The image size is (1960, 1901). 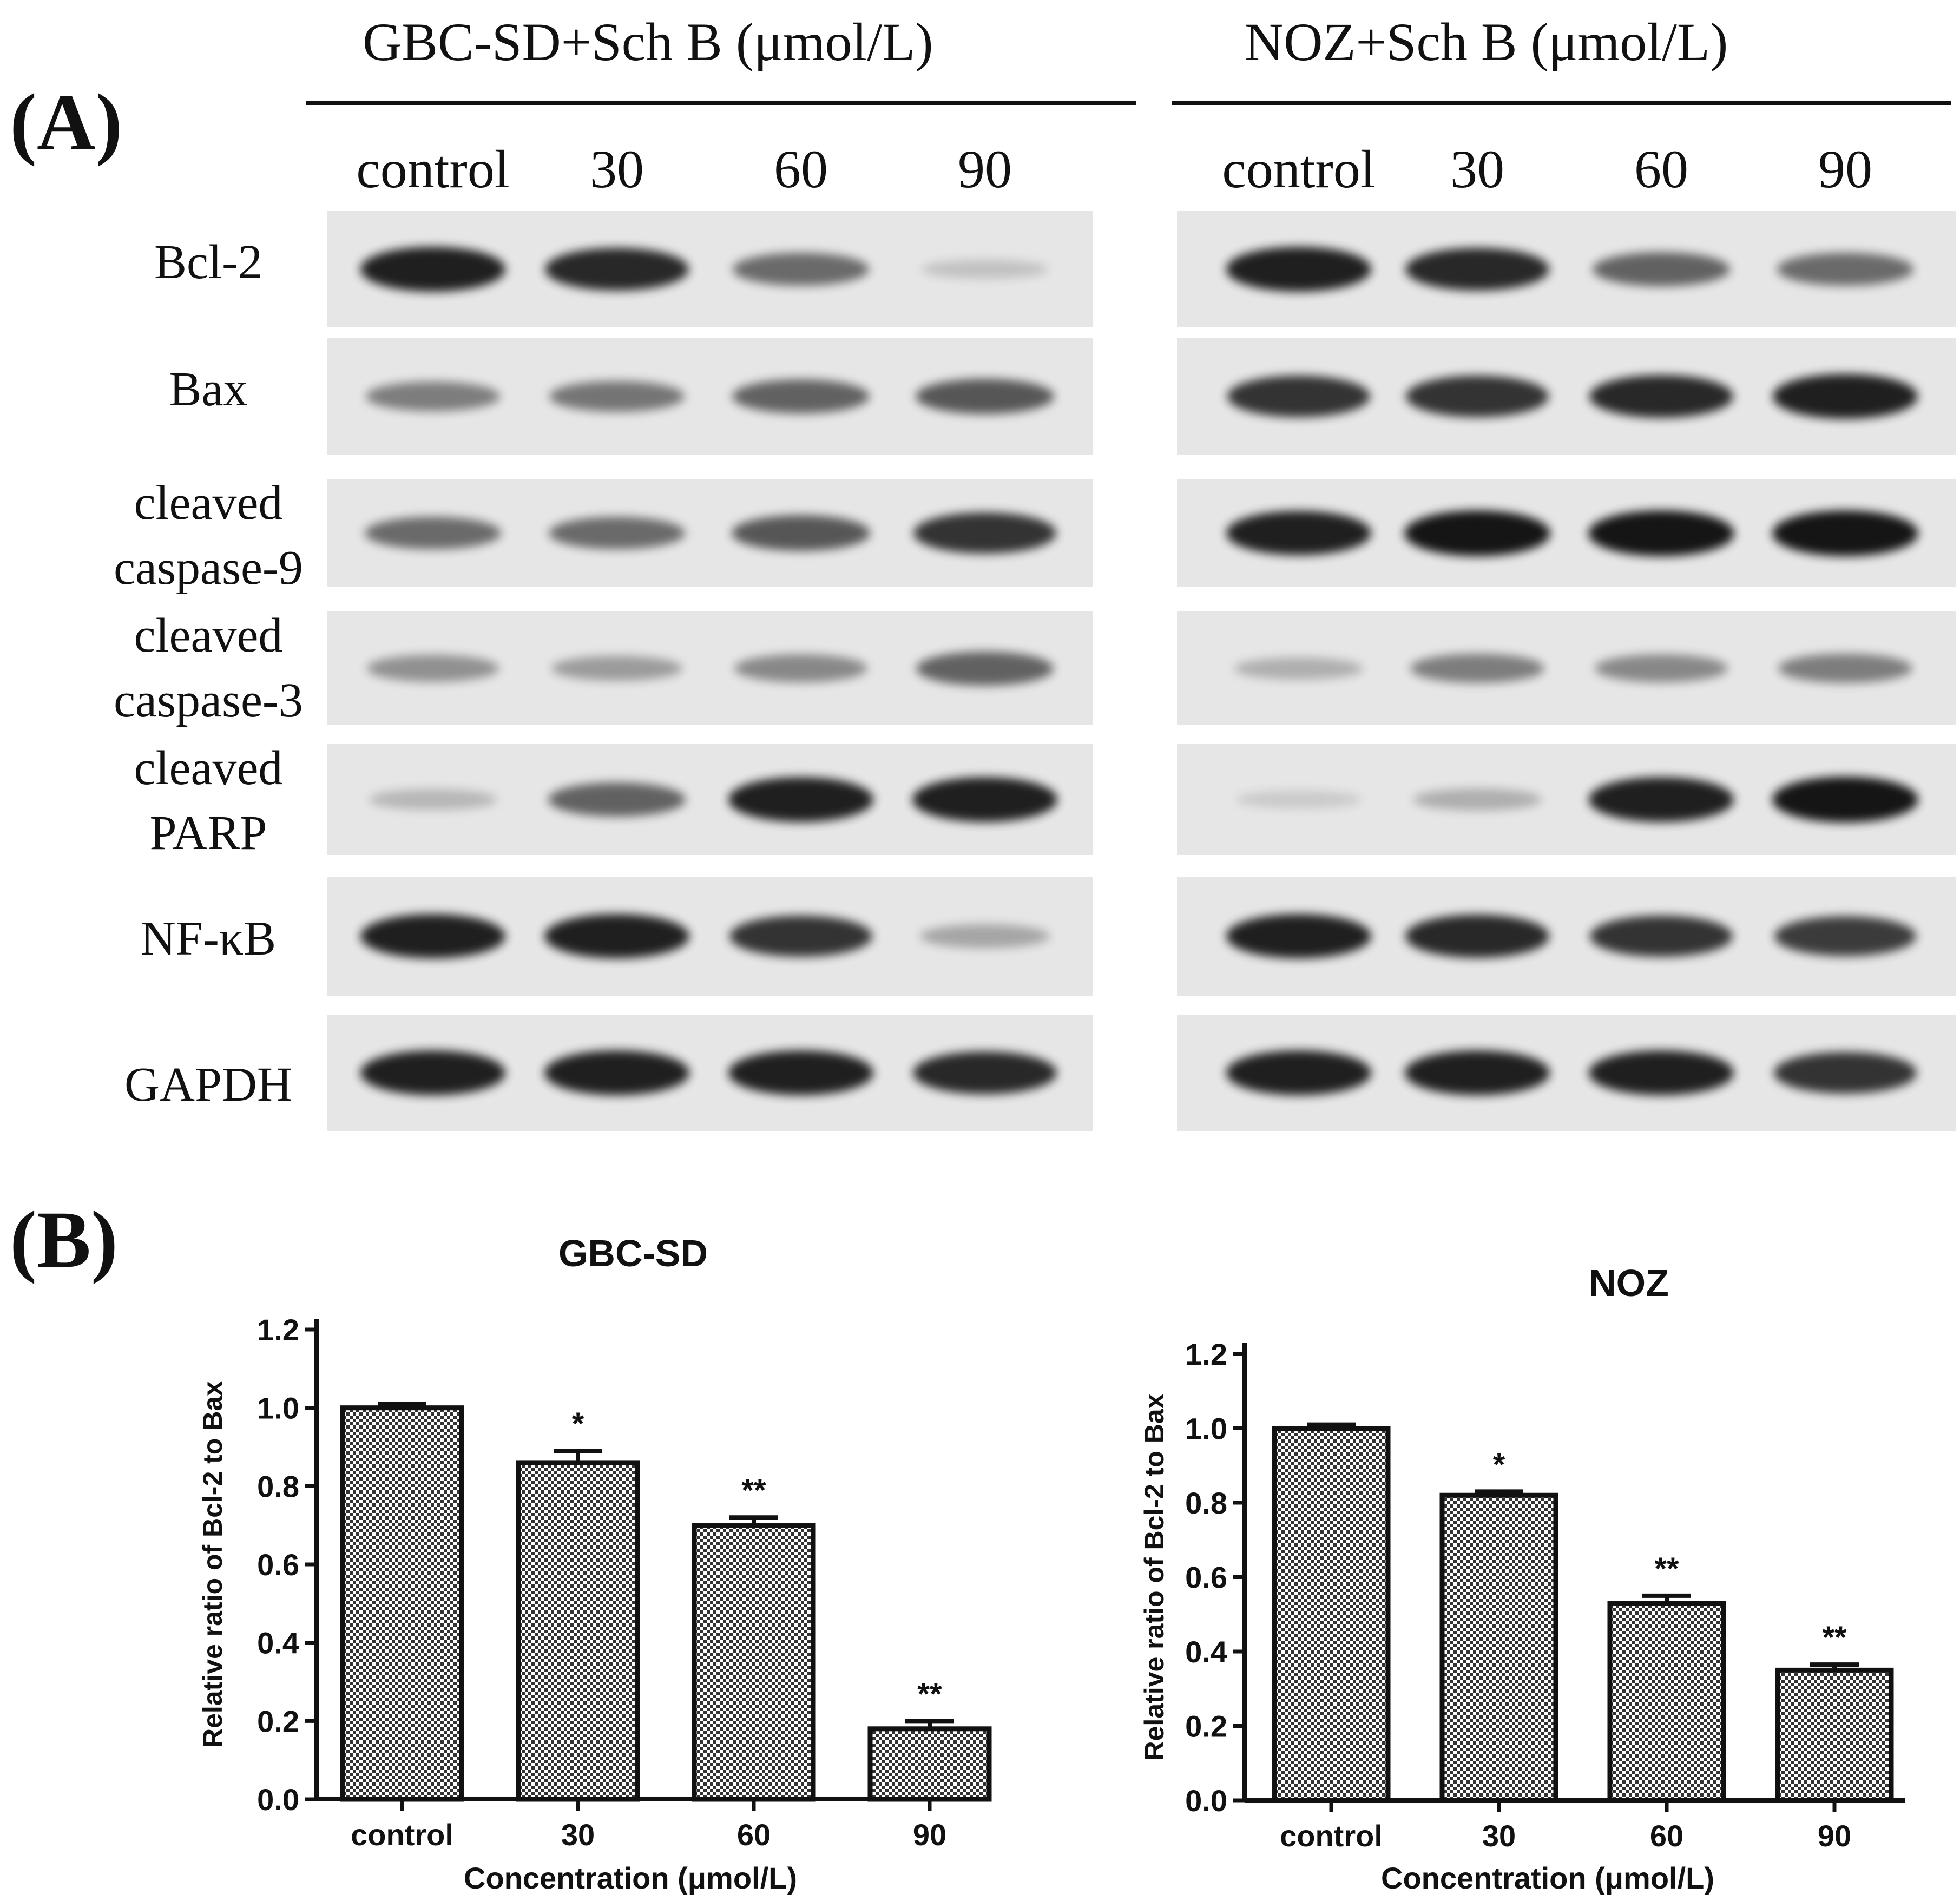 I want to click on chart-title: NOZ, so click(x=1629, y=1283).